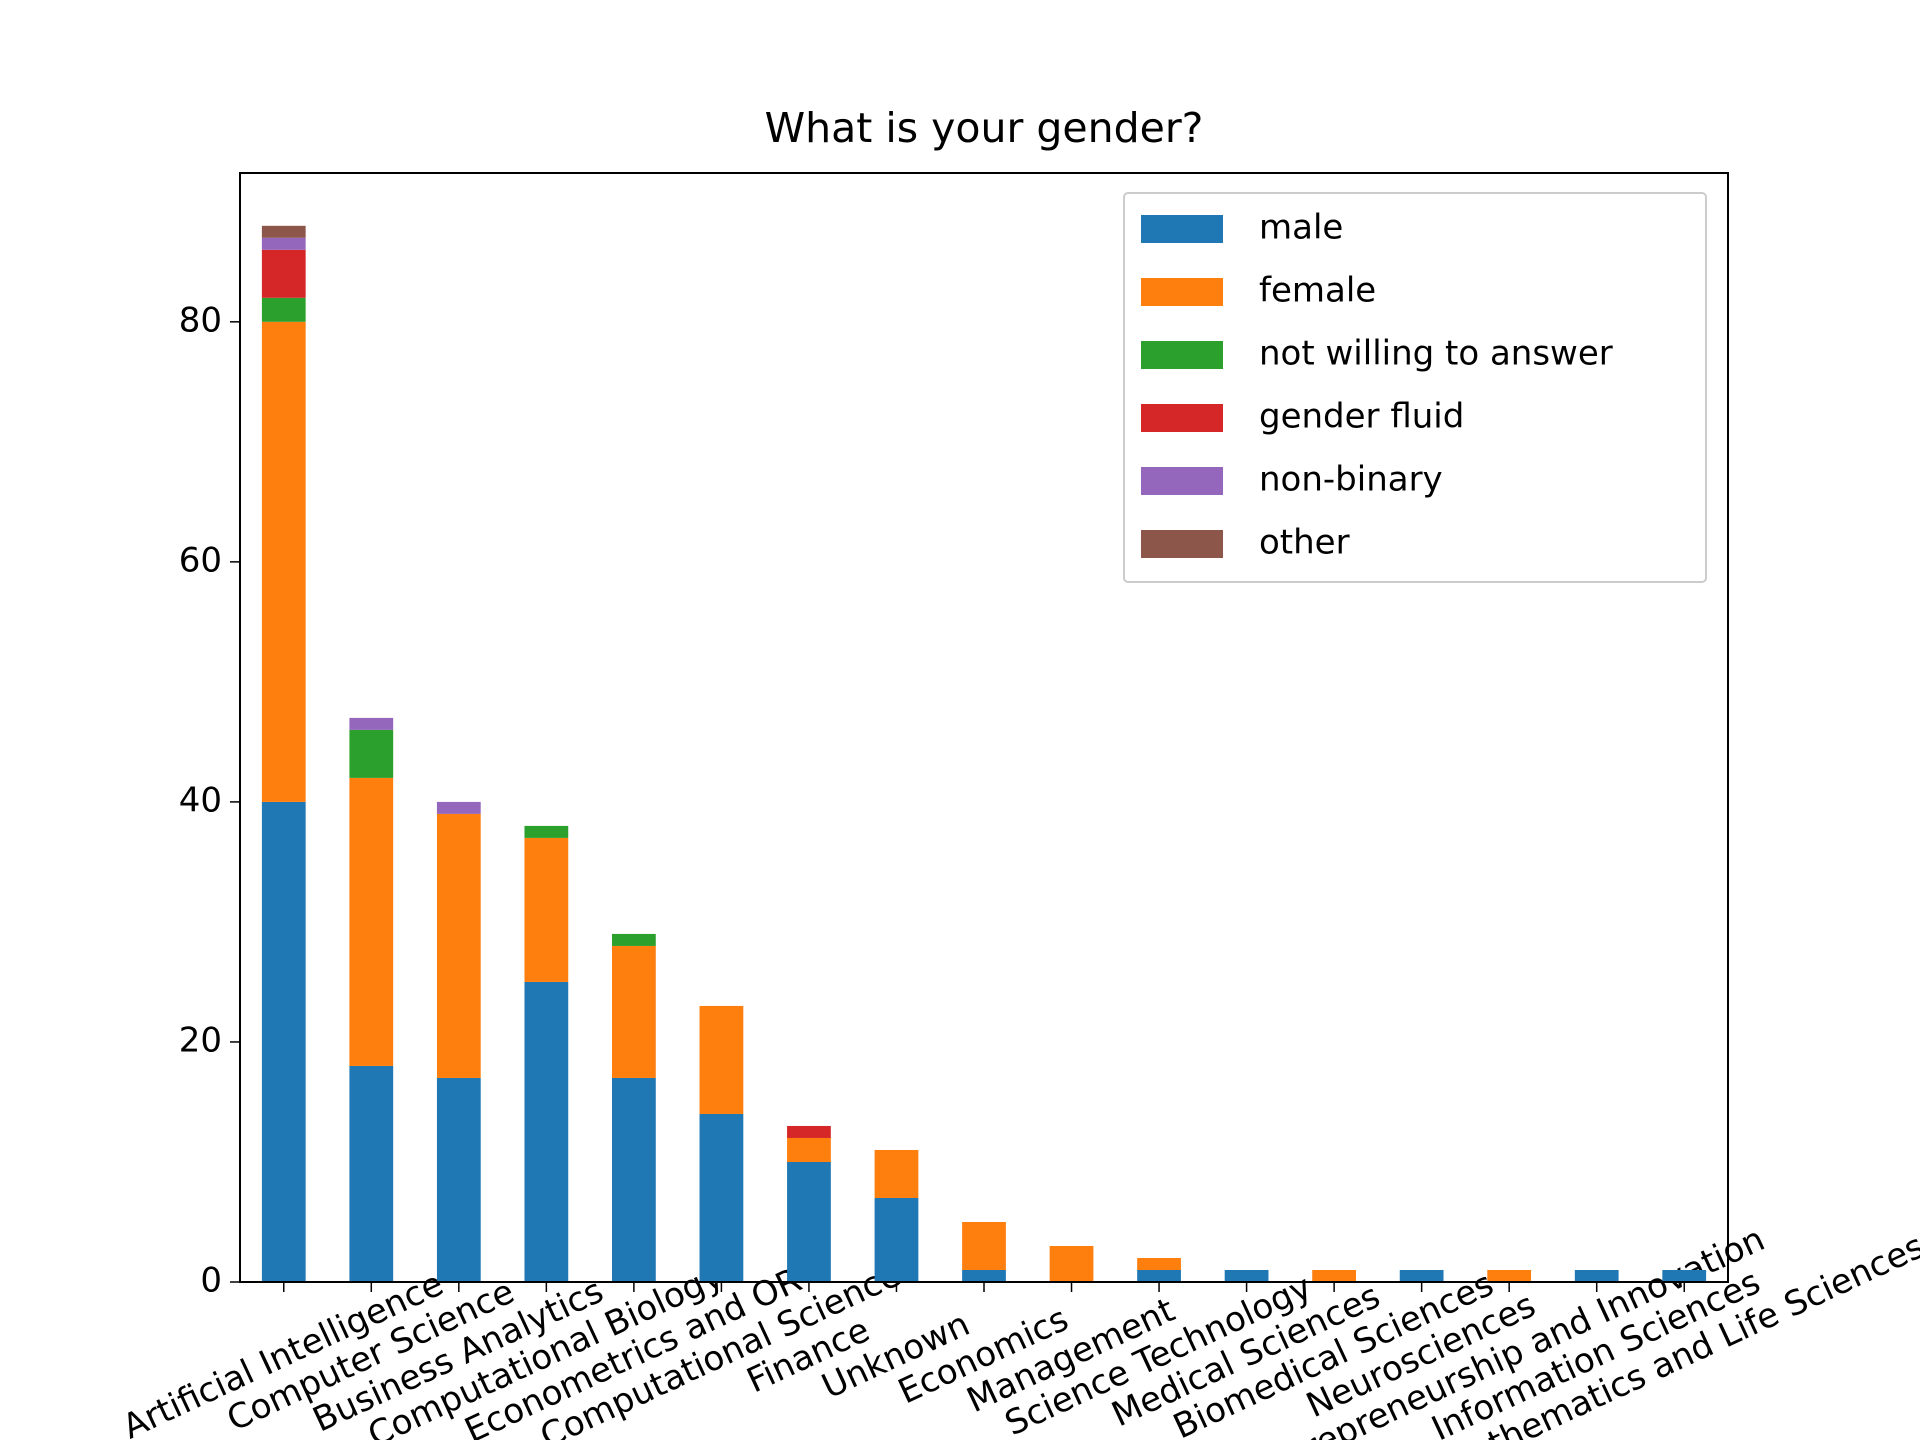 The width and height of the screenshot is (1920, 1440). What do you see at coordinates (1415, 387) in the screenshot?
I see `legend-box` at bounding box center [1415, 387].